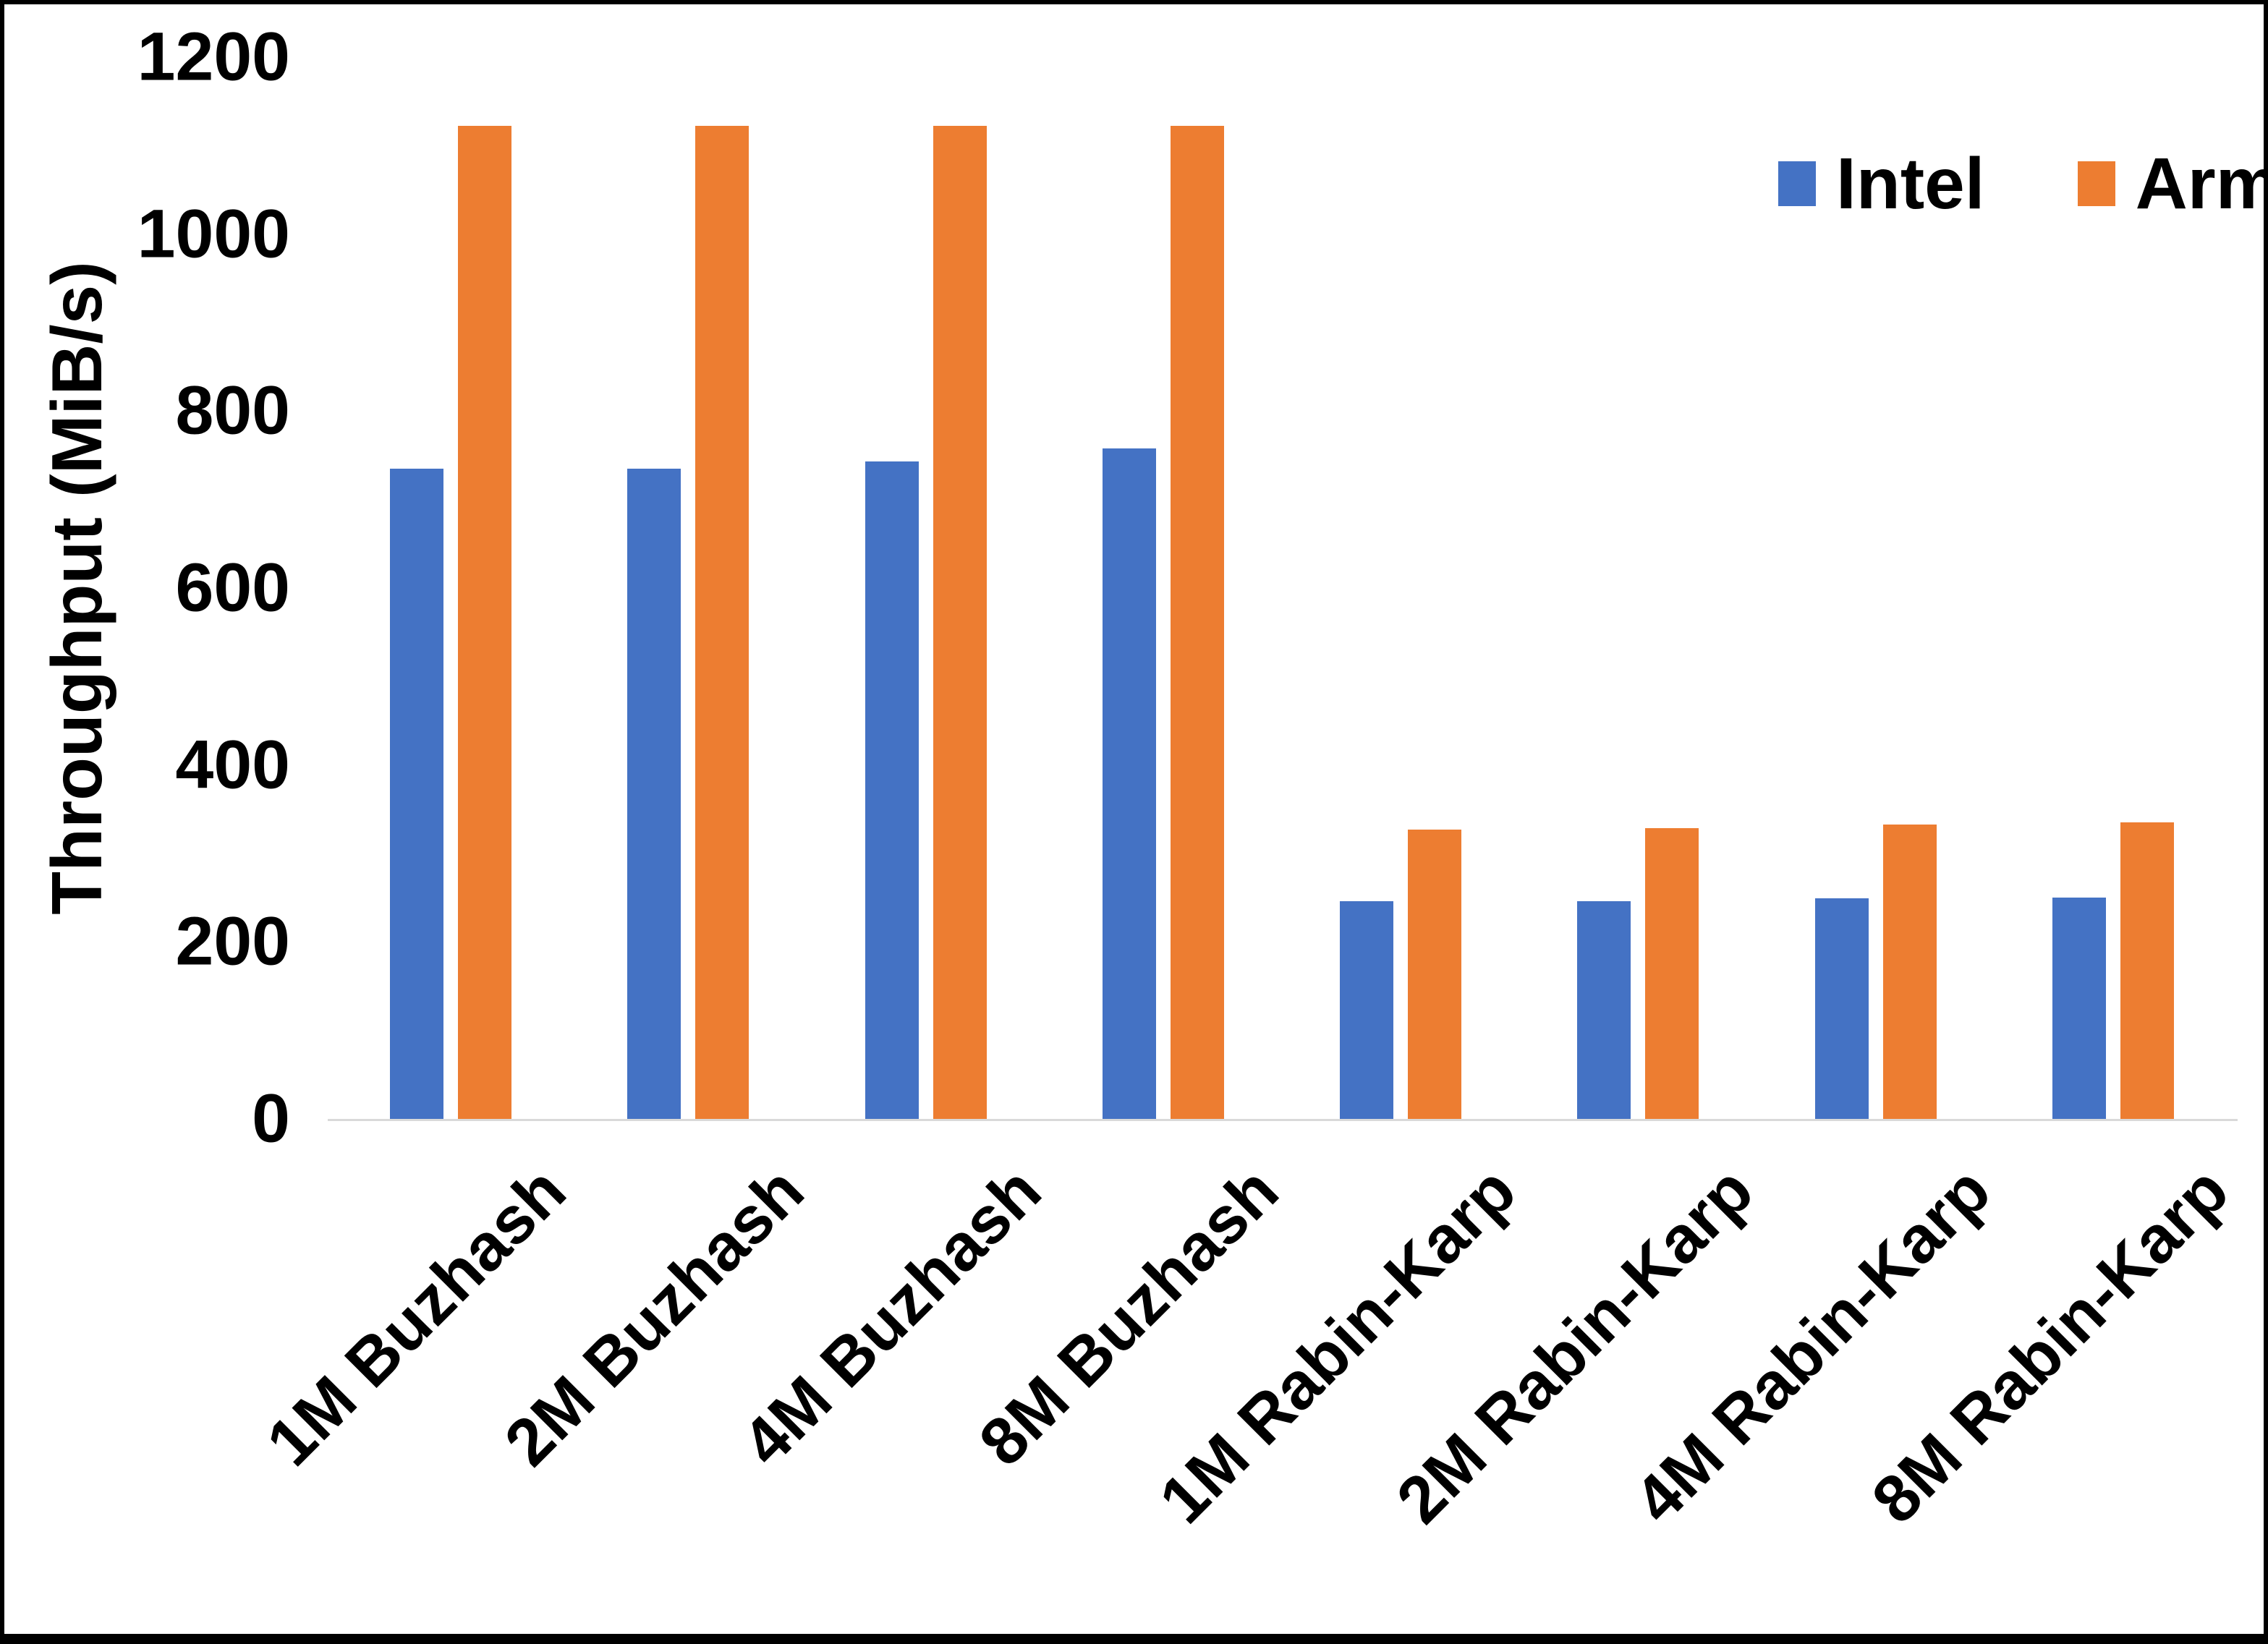 This screenshot has width=2268, height=1644. I want to click on arm-legend-label: Arm, so click(2201, 183).